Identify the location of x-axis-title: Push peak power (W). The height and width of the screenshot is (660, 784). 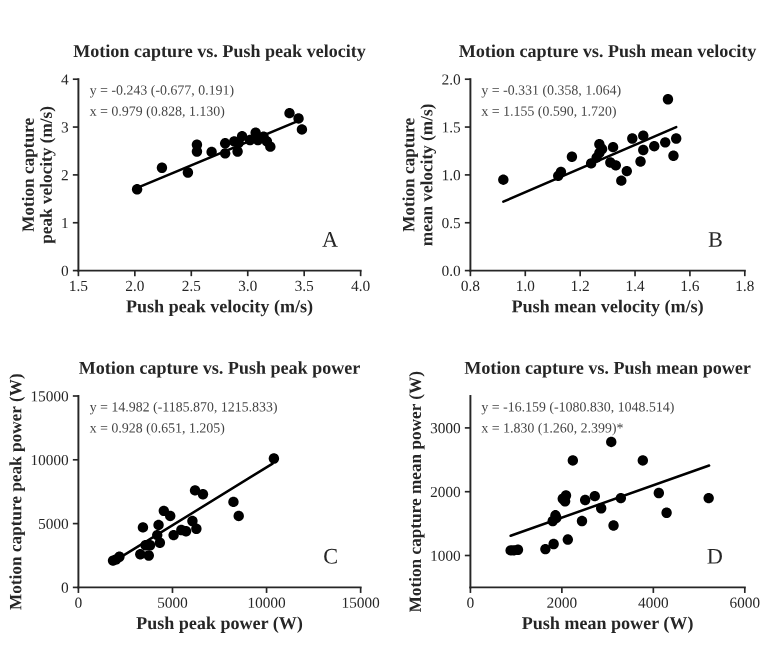
(219, 624).